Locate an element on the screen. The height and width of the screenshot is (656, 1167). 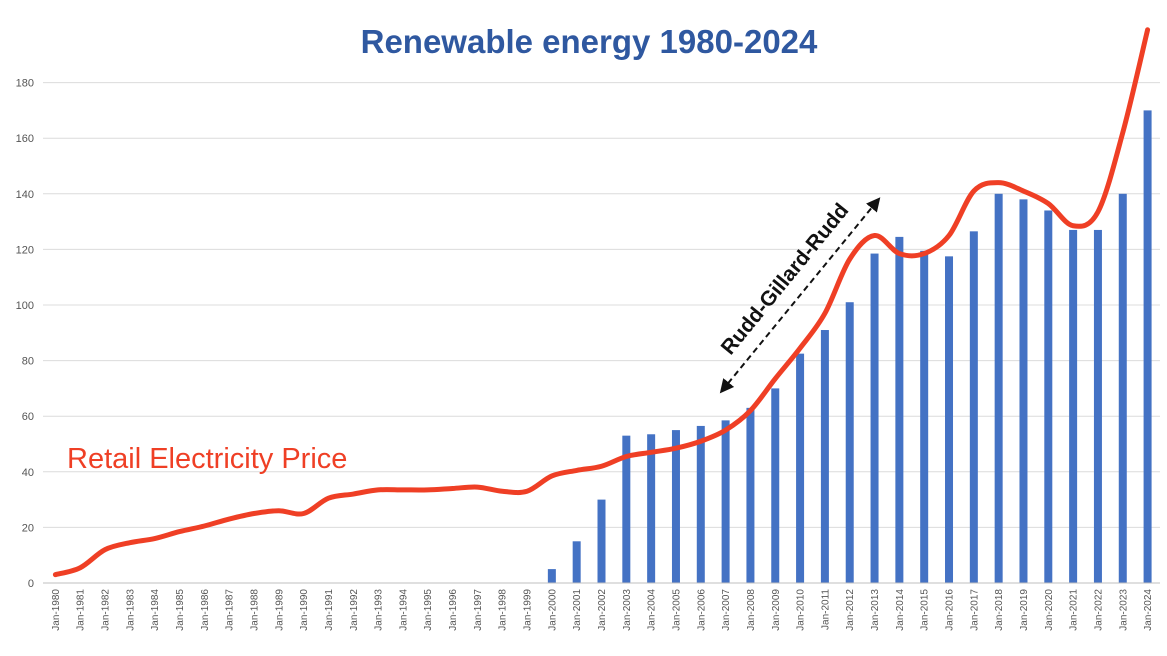
x-tick-label: Jan-1994 is located at coordinates (403, 610).